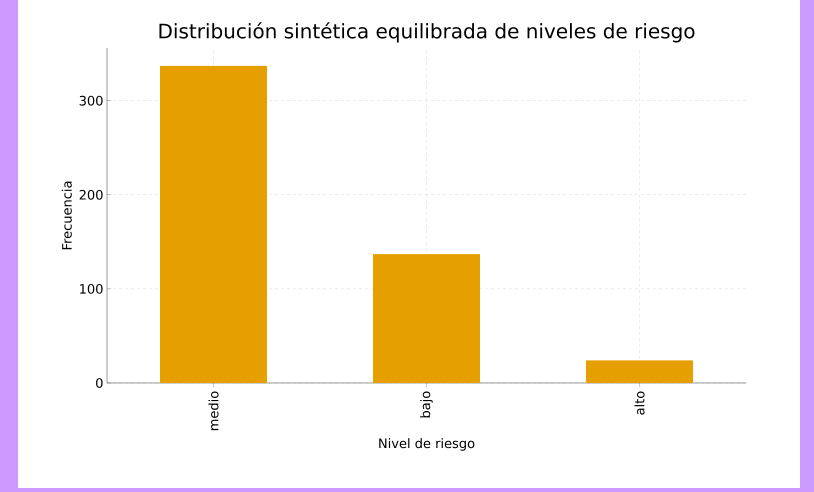 The width and height of the screenshot is (814, 492). I want to click on x-tick-label: alto, so click(639, 403).